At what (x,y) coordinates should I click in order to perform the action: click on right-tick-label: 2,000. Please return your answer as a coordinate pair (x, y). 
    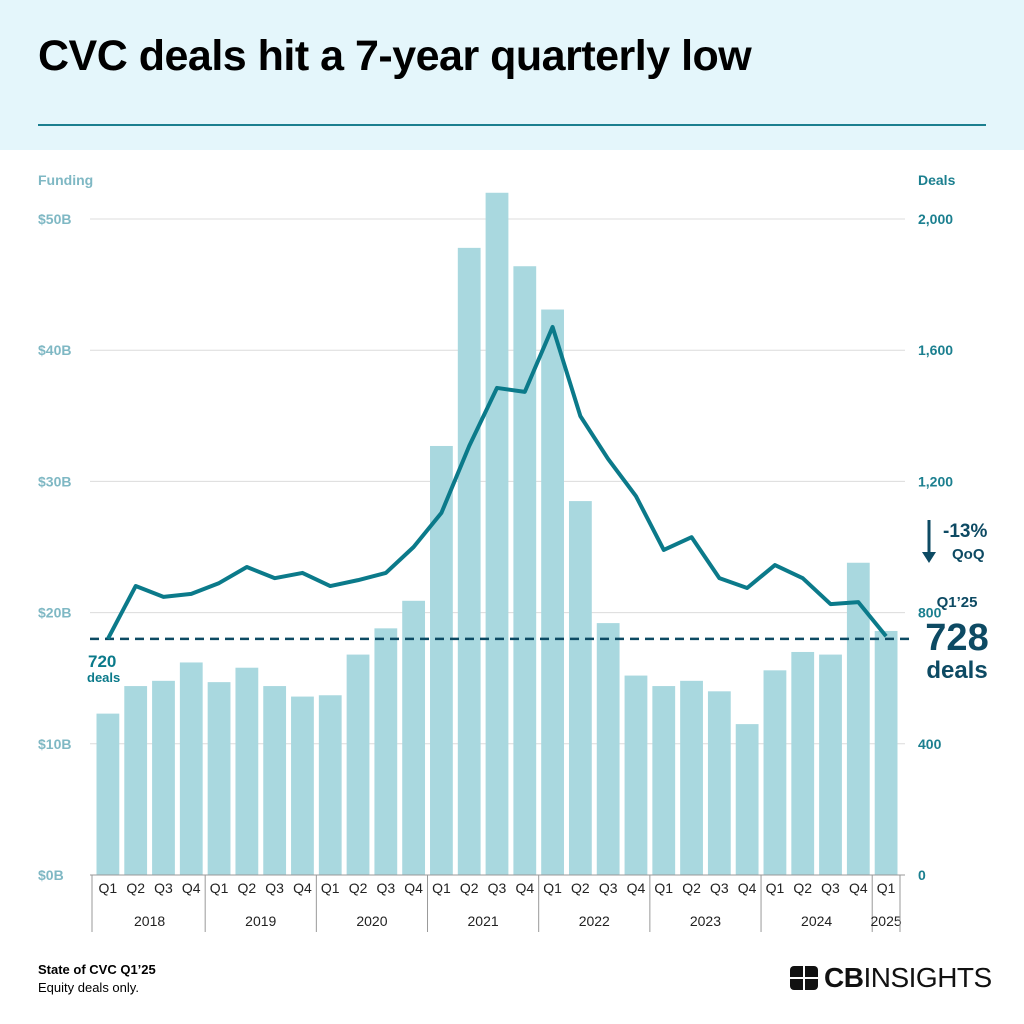
    Looking at the image, I should click on (935, 219).